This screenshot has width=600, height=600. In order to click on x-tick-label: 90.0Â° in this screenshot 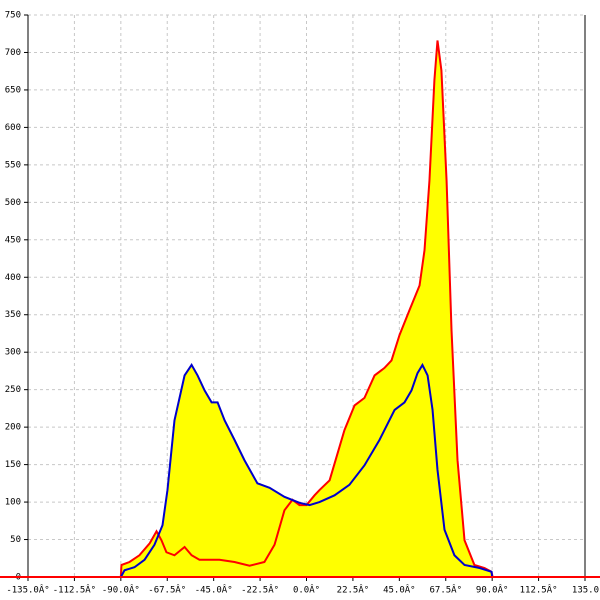, I will do `click(492, 590)`.